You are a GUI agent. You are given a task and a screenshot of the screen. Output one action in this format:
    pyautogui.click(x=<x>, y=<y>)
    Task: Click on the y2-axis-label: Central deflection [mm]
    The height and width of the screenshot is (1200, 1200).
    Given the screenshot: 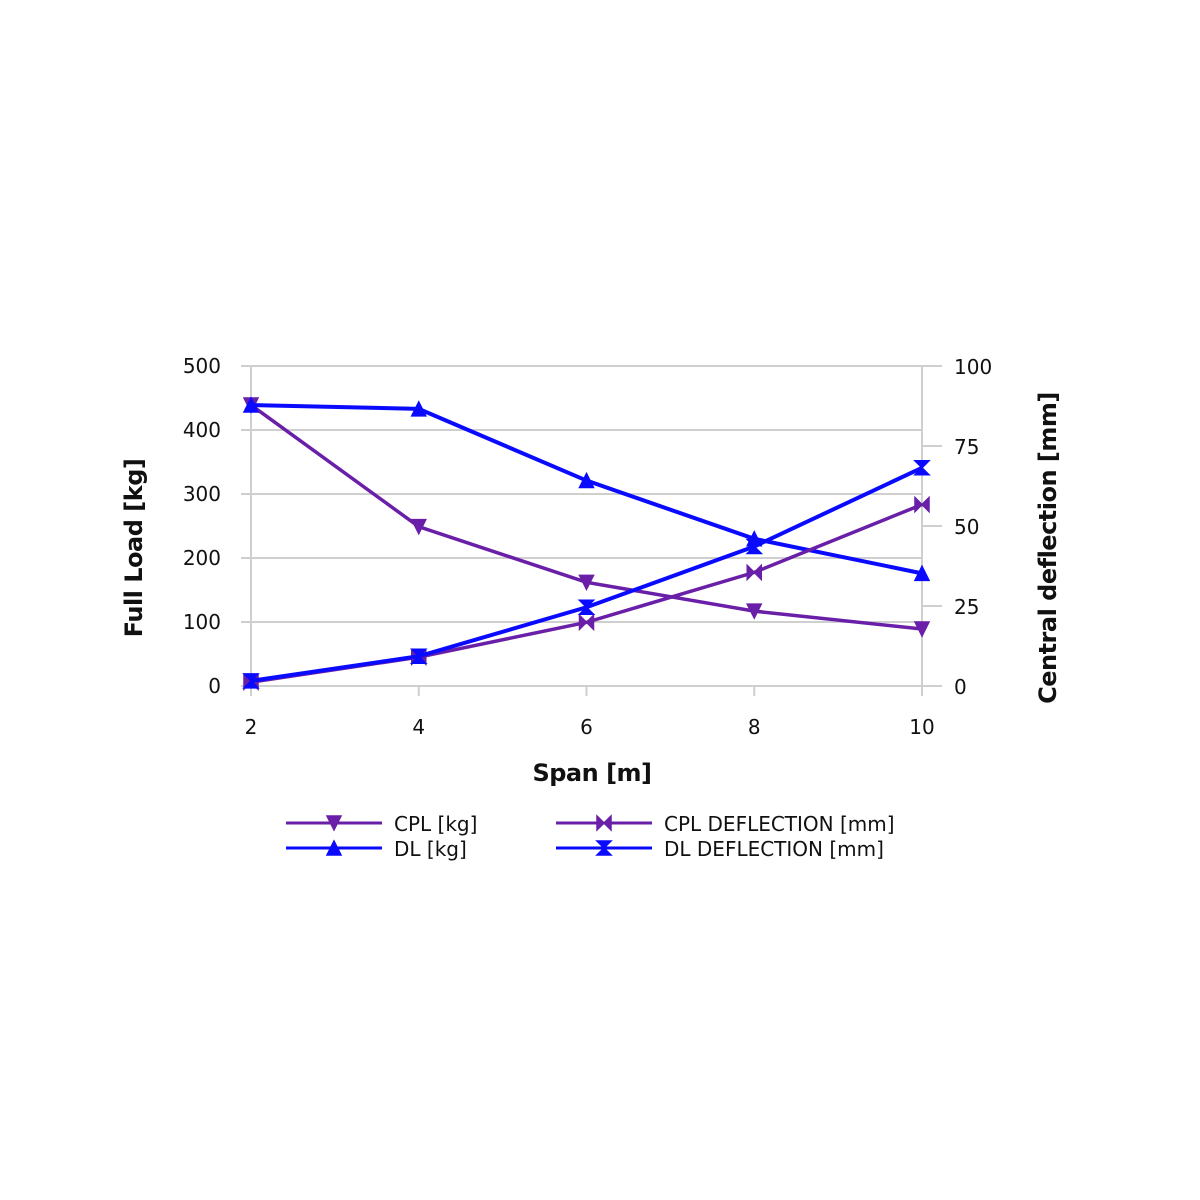 What is the action you would take?
    pyautogui.click(x=1048, y=548)
    